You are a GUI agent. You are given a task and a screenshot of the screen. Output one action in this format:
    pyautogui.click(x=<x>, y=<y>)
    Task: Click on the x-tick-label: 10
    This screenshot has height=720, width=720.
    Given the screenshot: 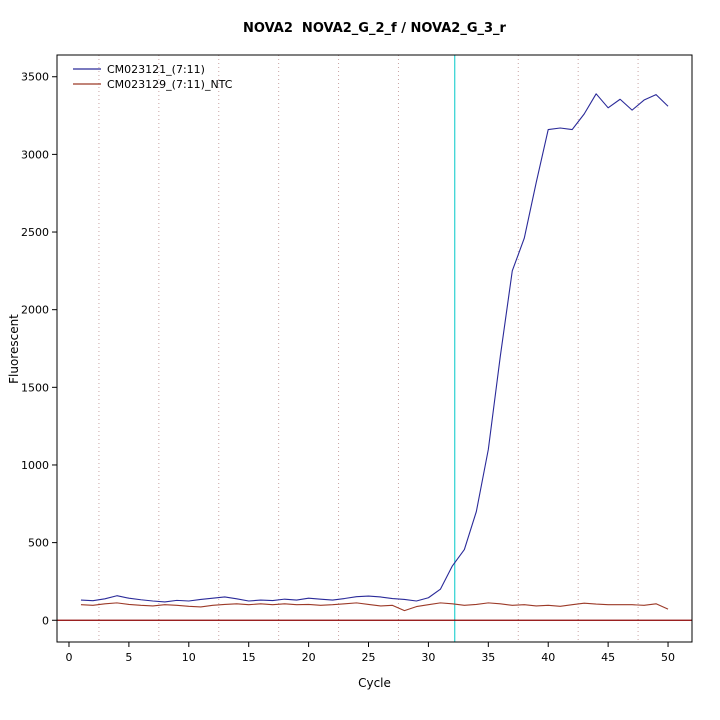 What is the action you would take?
    pyautogui.click(x=189, y=657)
    